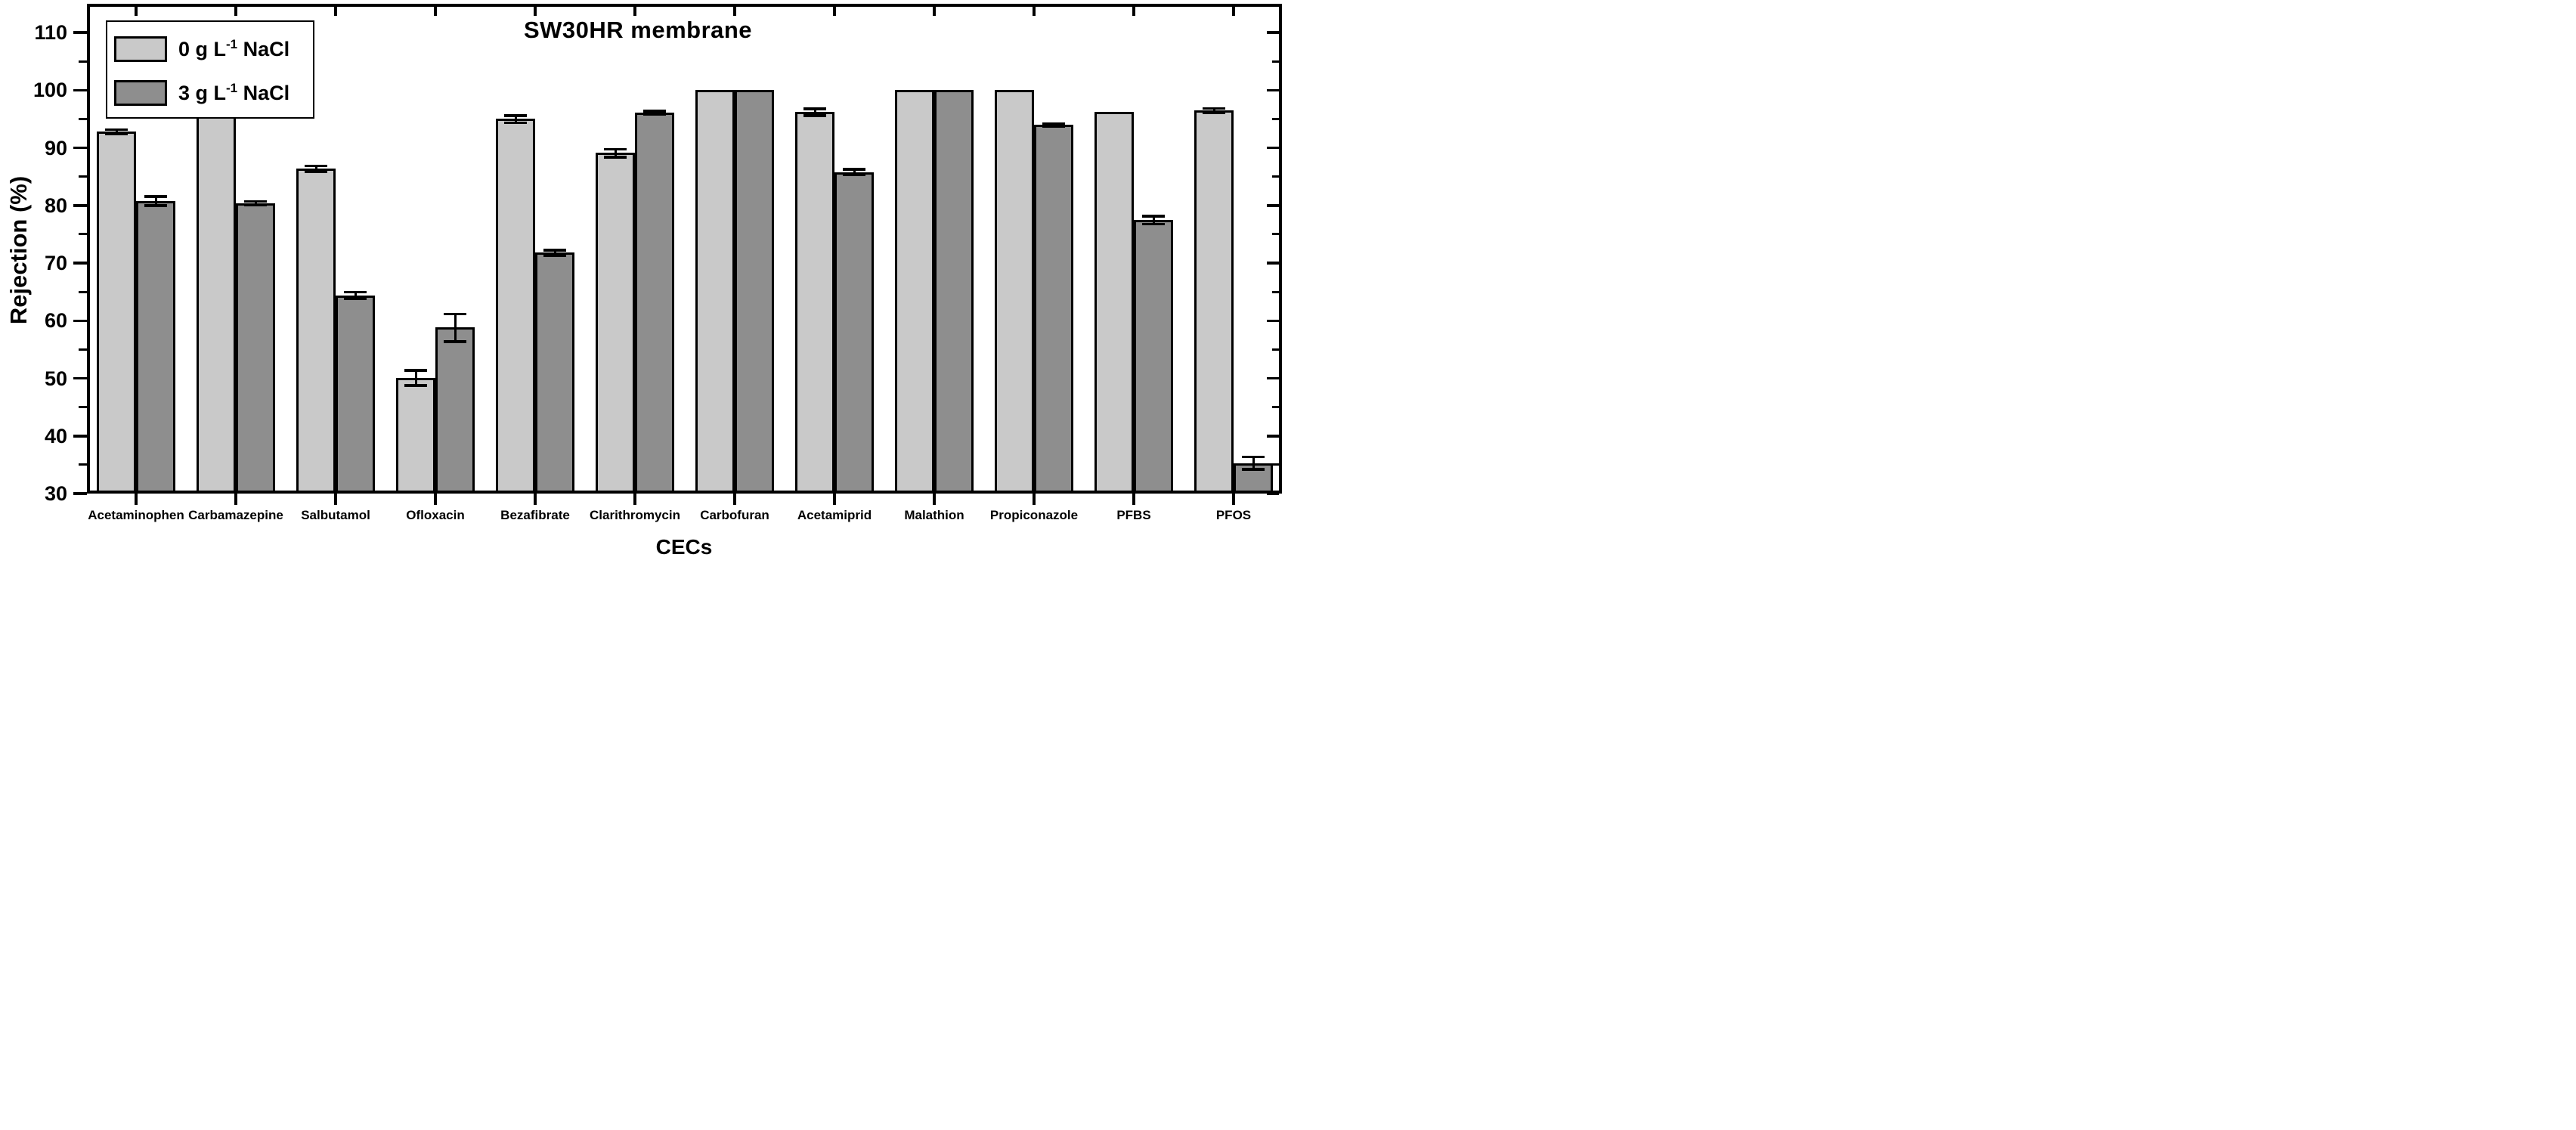 The height and width of the screenshot is (1130, 2576). I want to click on error-bar-pfbs-3g, so click(1153, 219).